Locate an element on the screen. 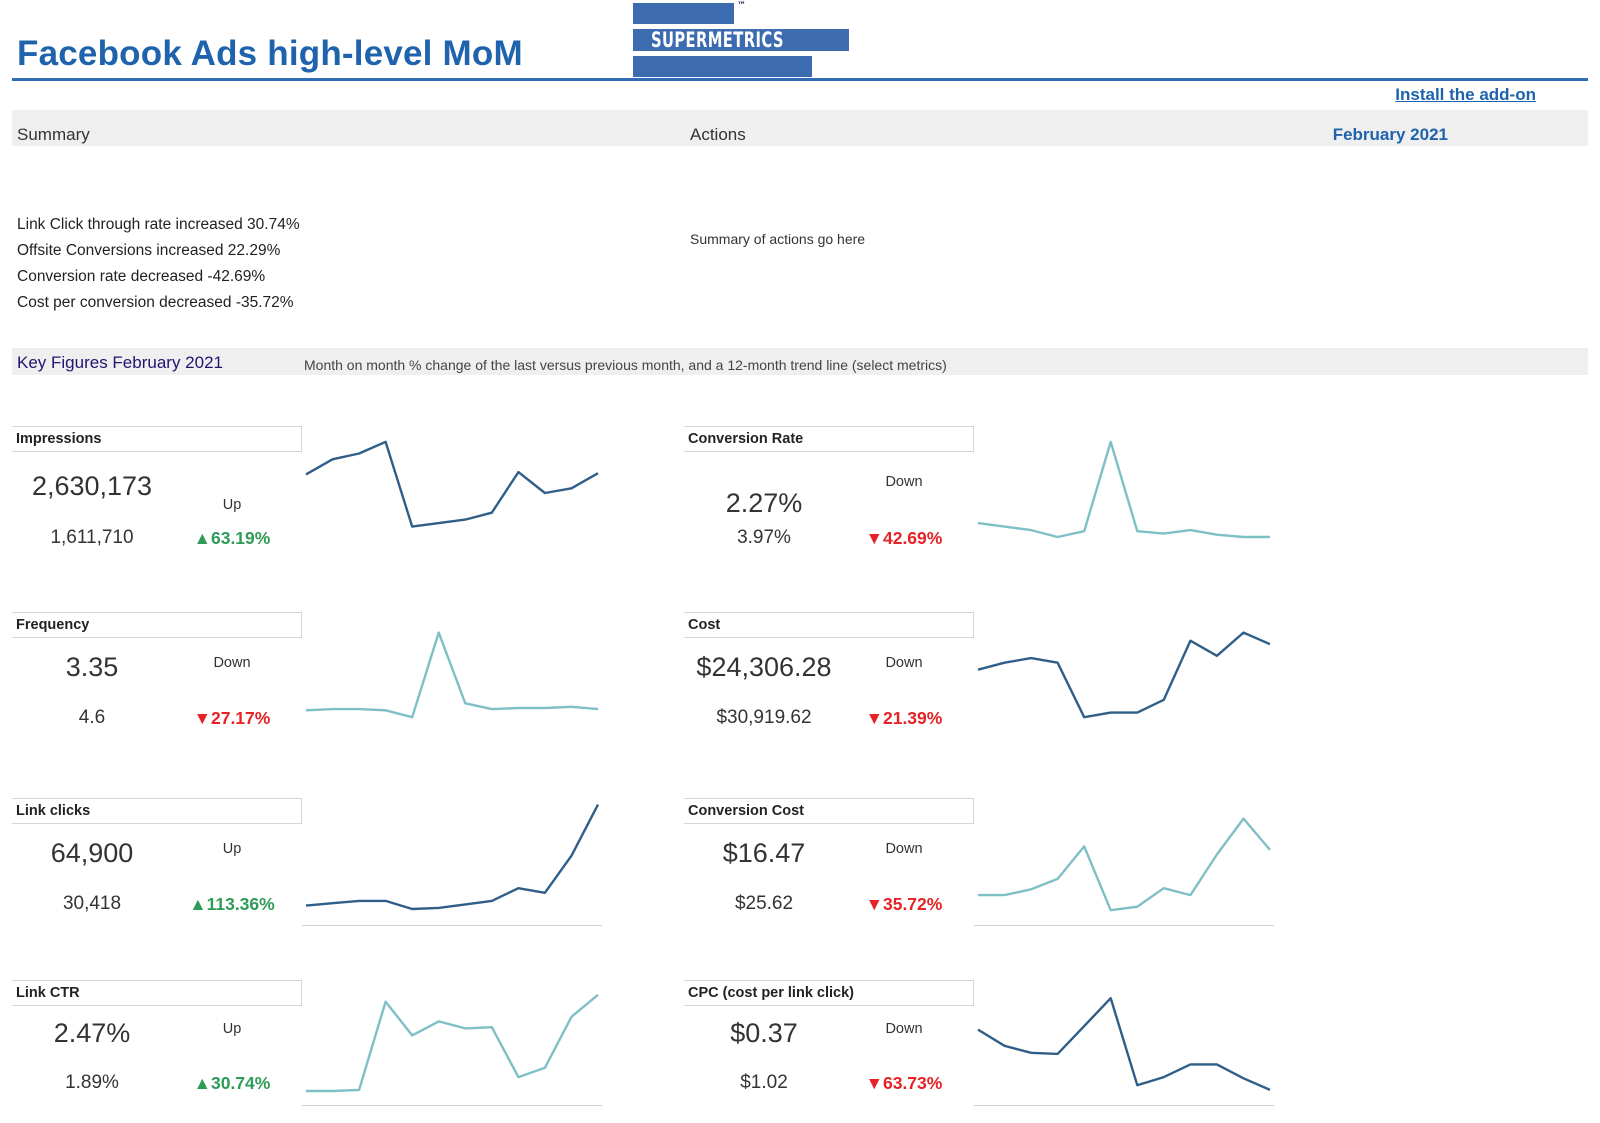  metric-card-frequency: Frequency 3.35 4.6 Down ▼27.17% is located at coordinates (312, 697).